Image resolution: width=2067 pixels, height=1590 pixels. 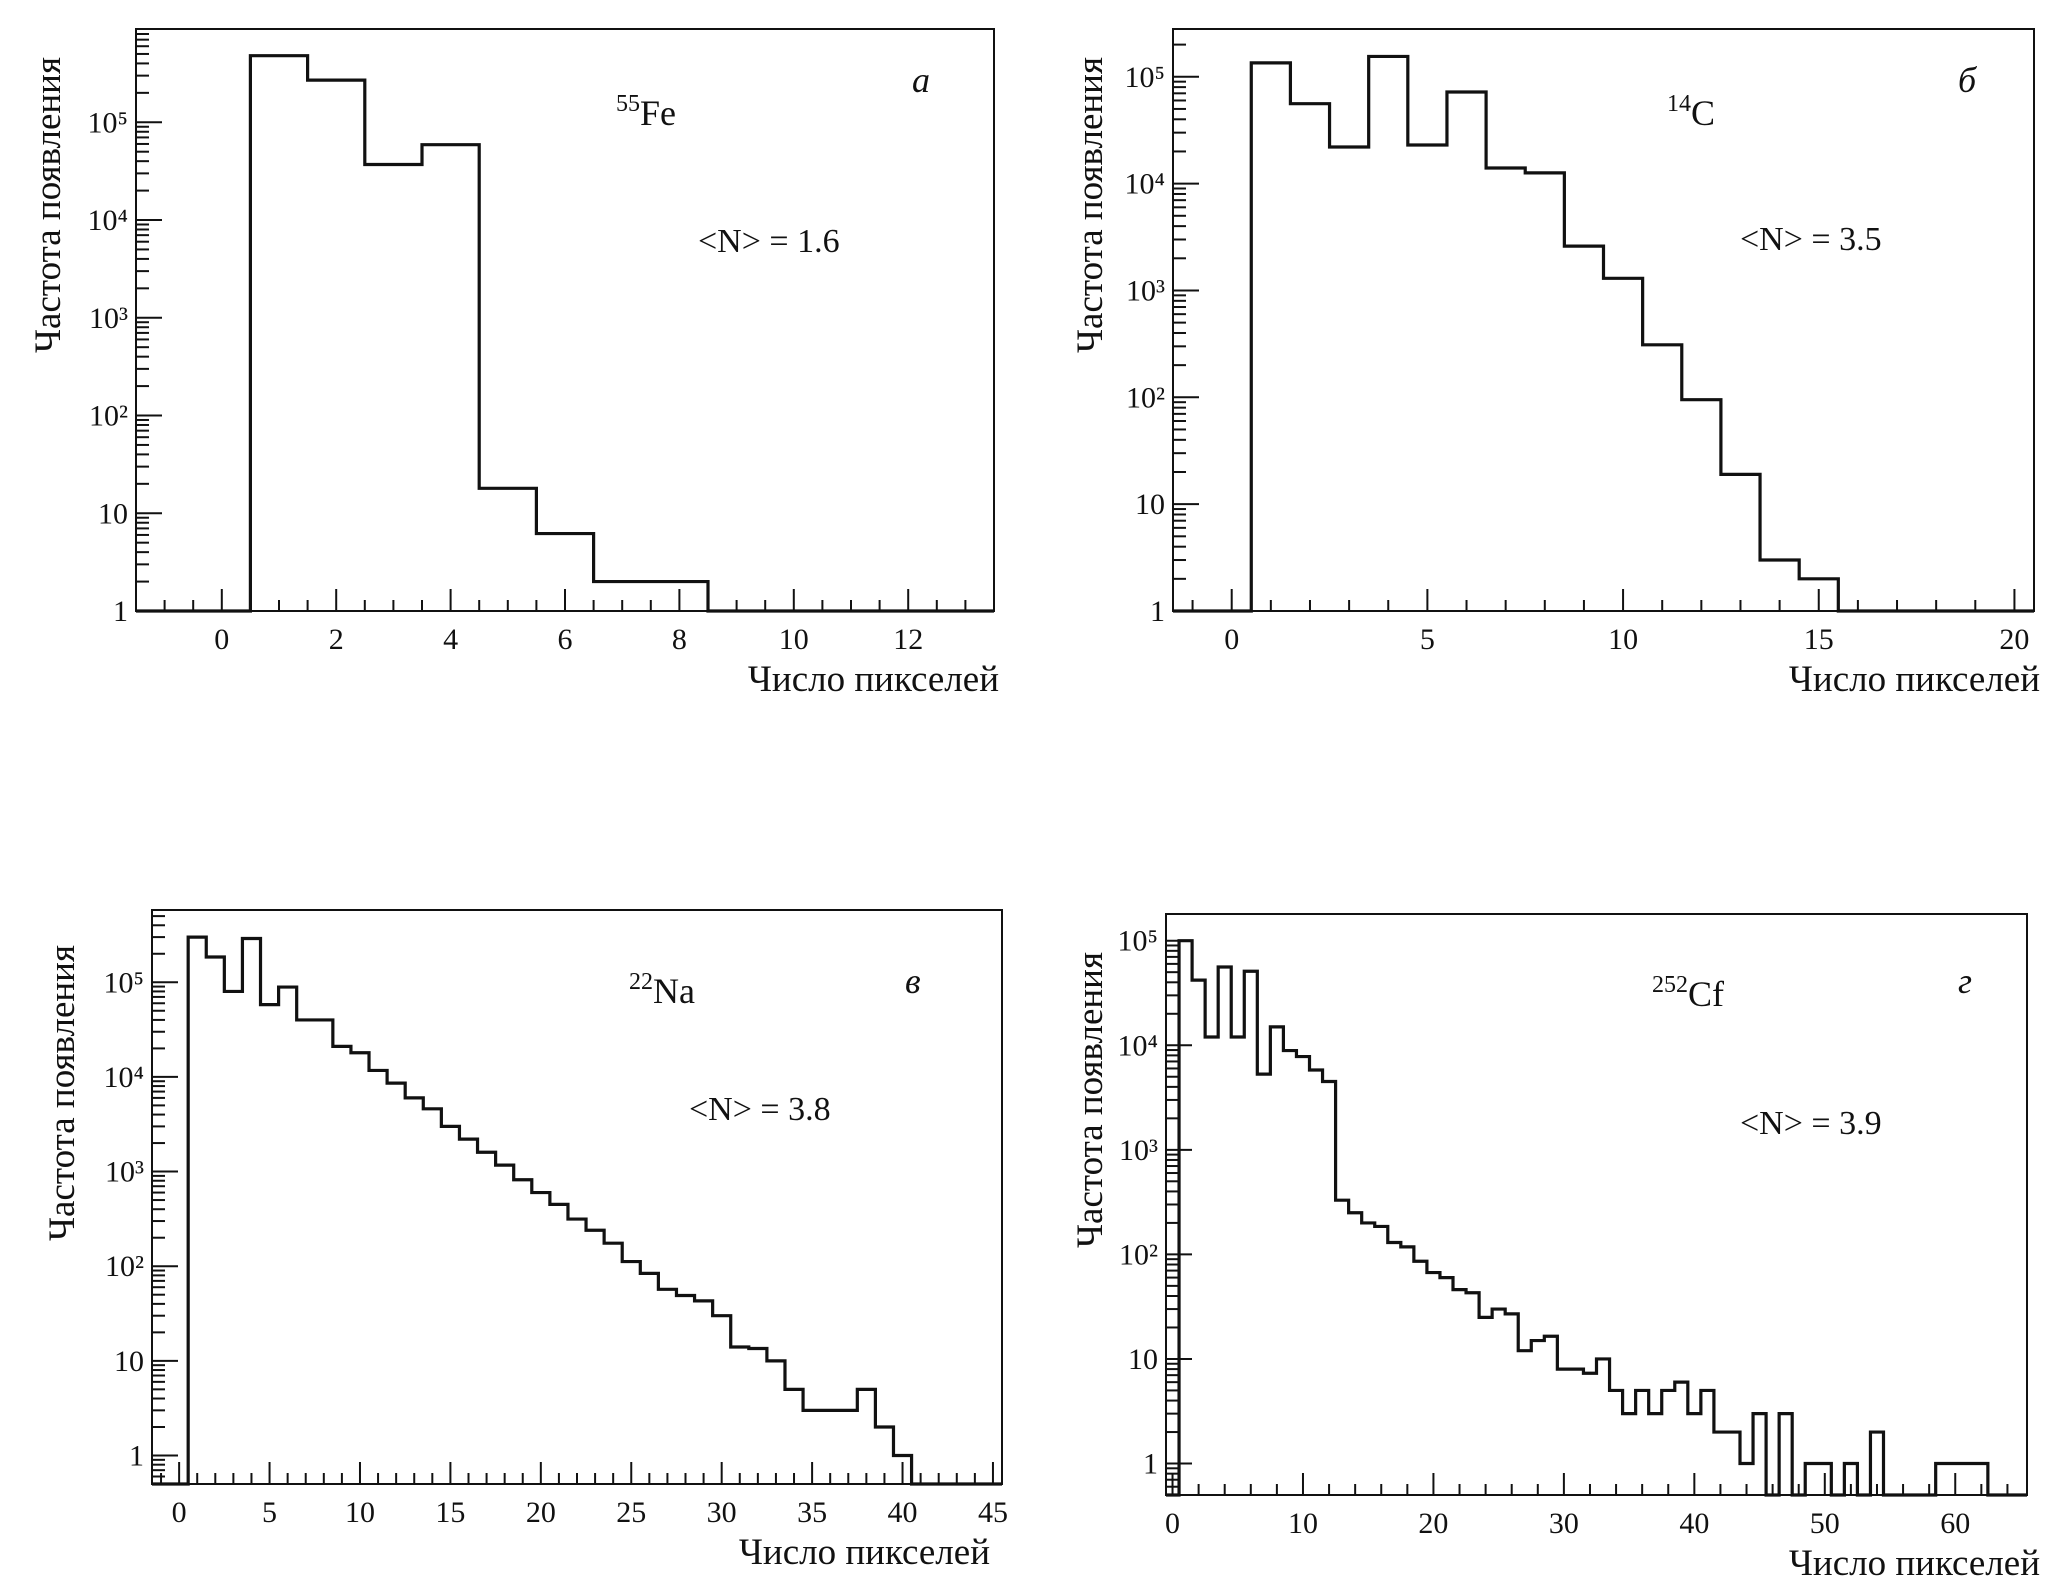 I want to click on isotope-label: 55Fe, so click(x=646, y=112).